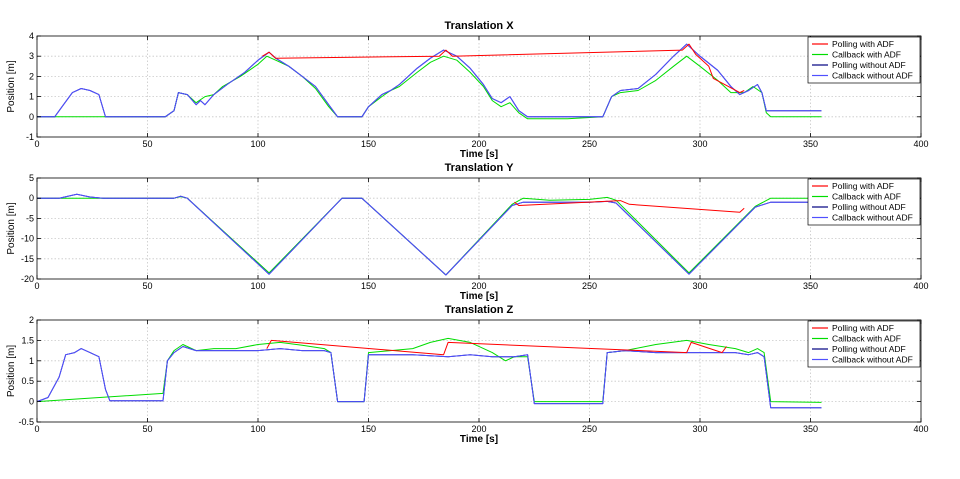  Describe the element at coordinates (27, 259) in the screenshot. I see `y-tick-label: -15` at that location.